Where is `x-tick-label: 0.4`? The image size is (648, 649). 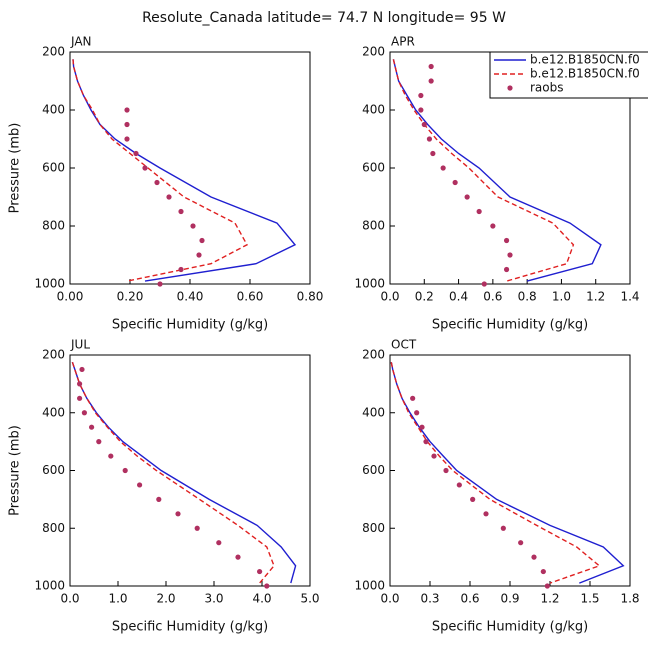 x-tick-label: 0.4 is located at coordinates (458, 297).